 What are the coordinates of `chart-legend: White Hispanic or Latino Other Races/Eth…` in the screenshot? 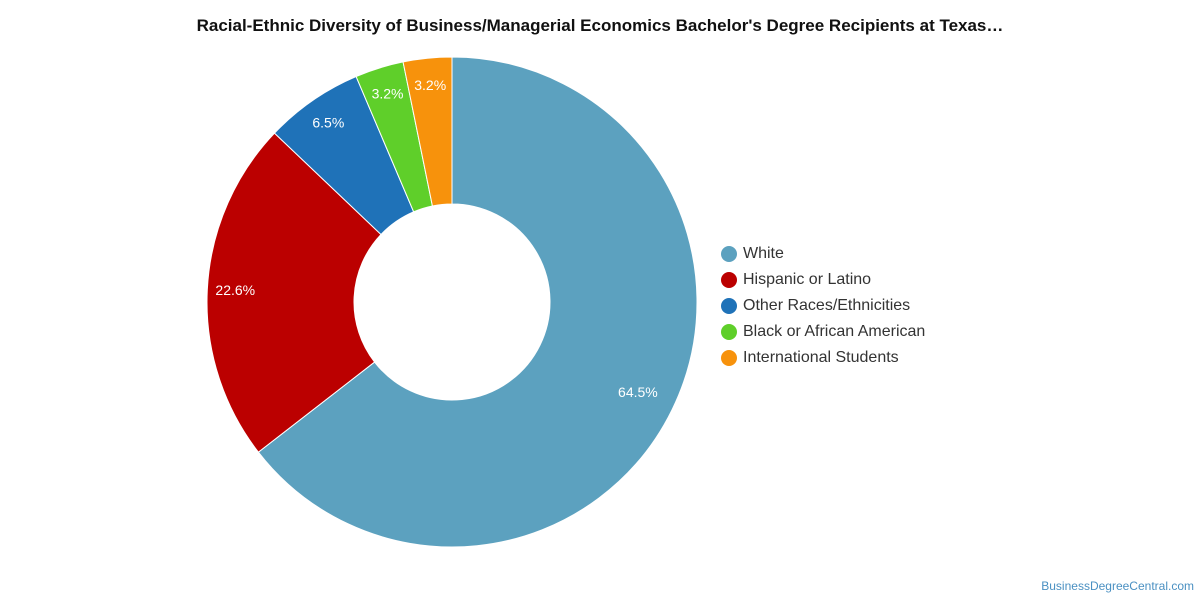 It's located at (823, 306).